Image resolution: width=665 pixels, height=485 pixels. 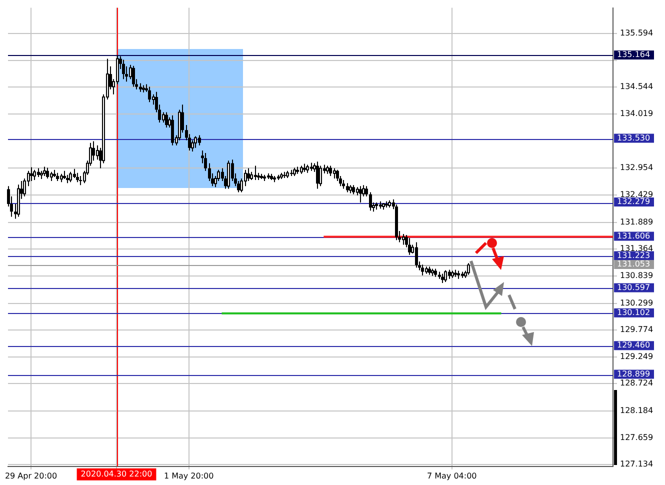 I want to click on y-tick-label: 131.364, so click(x=637, y=249).